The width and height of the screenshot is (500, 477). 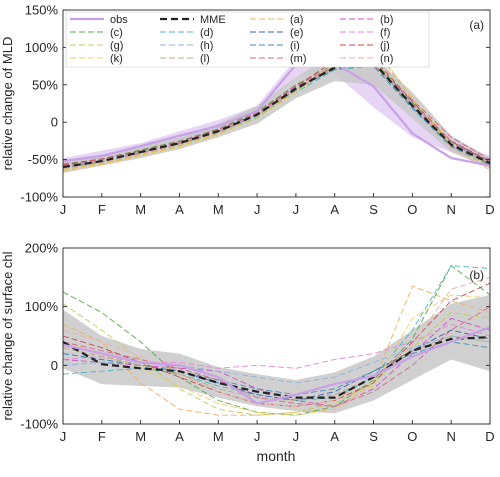 I want to click on x-axis-label: month, so click(x=276, y=456).